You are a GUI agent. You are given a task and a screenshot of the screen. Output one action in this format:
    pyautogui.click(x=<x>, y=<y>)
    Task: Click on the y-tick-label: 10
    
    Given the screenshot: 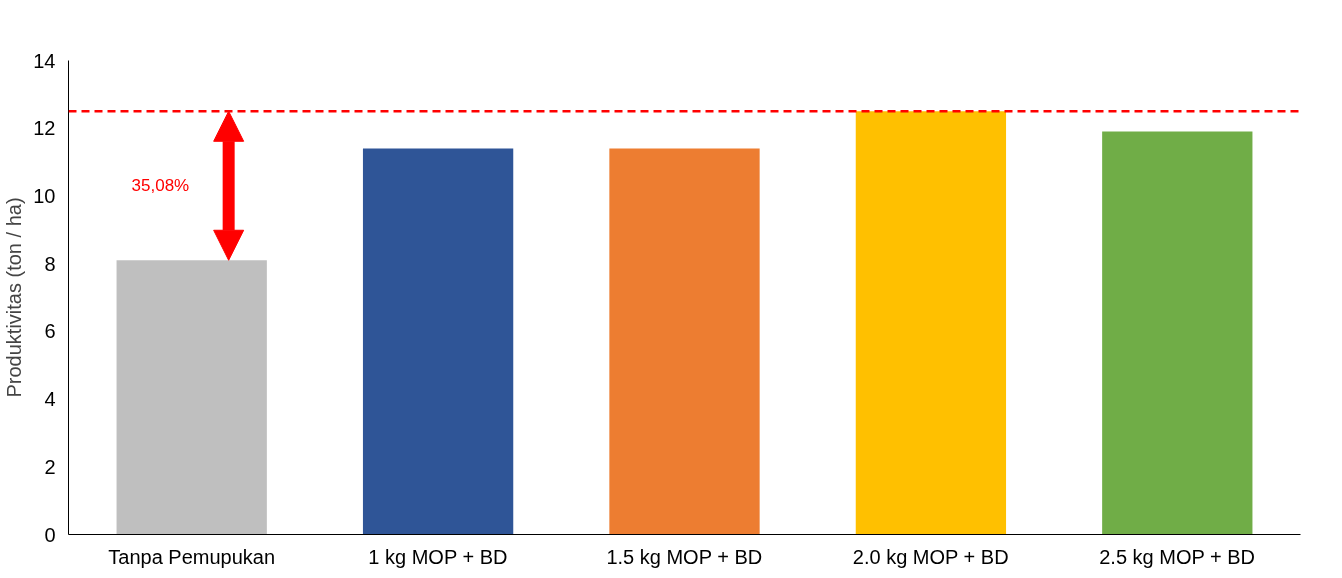 What is the action you would take?
    pyautogui.click(x=44, y=195)
    